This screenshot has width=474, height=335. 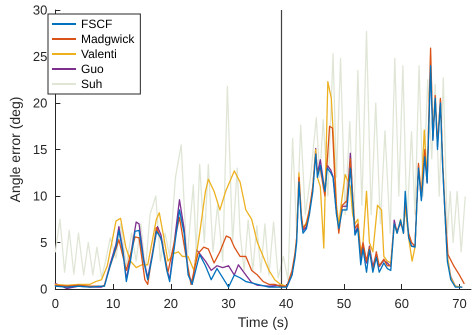 What do you see at coordinates (92, 69) in the screenshot?
I see `legend-label: Guo` at bounding box center [92, 69].